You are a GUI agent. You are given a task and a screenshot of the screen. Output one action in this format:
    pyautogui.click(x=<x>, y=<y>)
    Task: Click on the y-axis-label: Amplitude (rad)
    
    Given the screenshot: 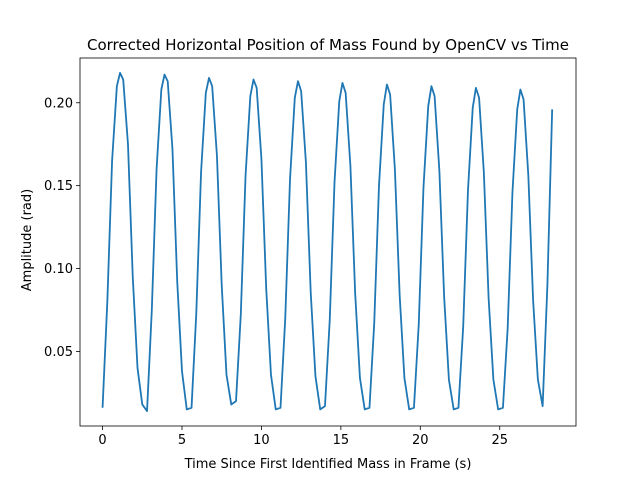 What is the action you would take?
    pyautogui.click(x=27, y=240)
    